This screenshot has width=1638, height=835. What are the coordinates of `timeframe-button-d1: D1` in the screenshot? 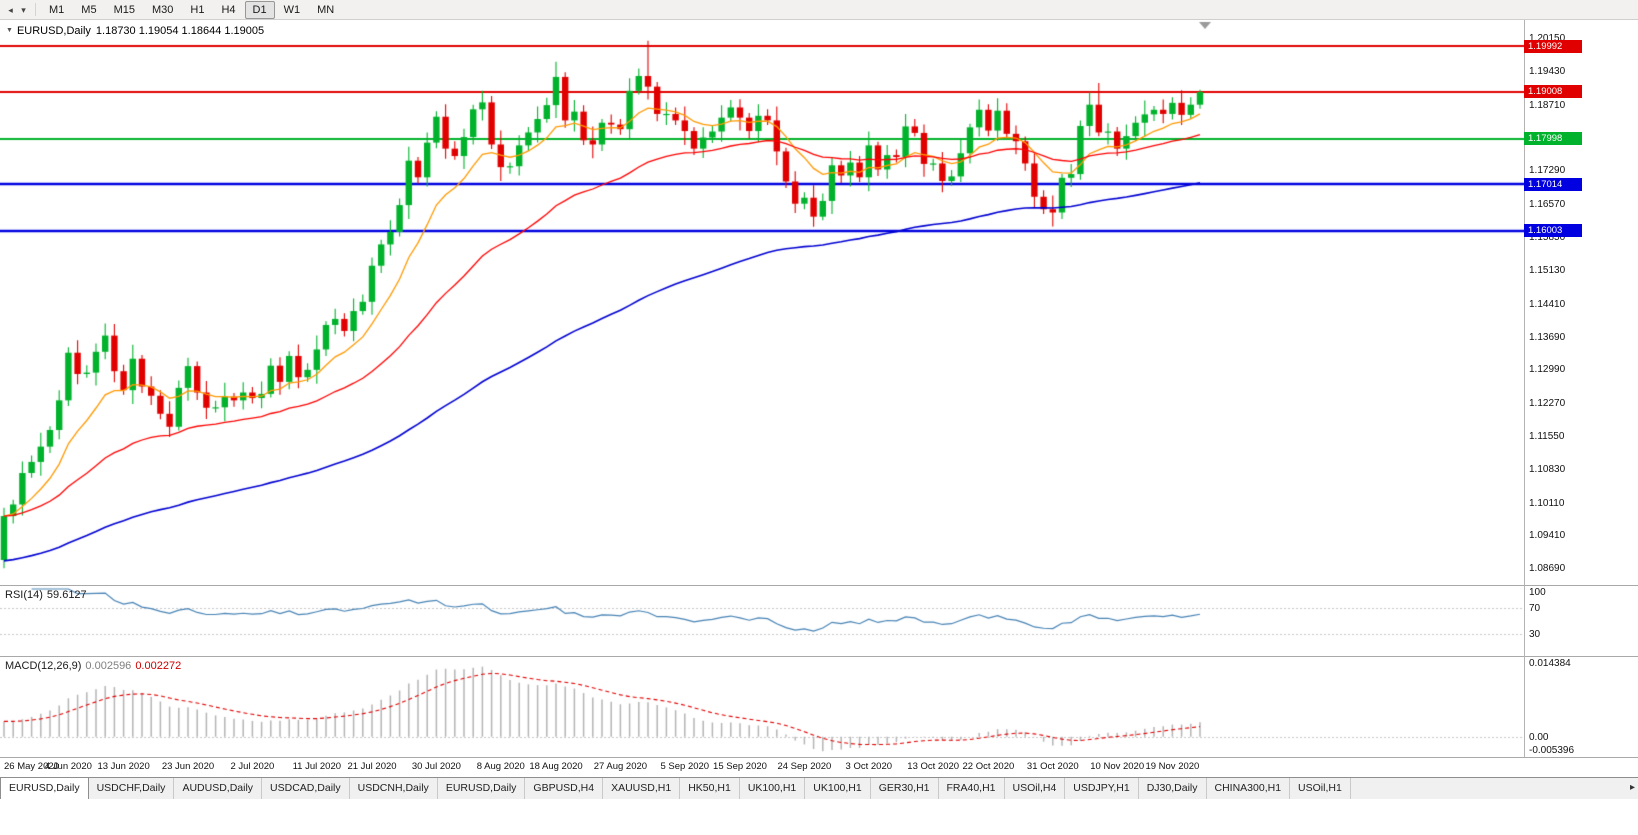 It's located at (259, 9).